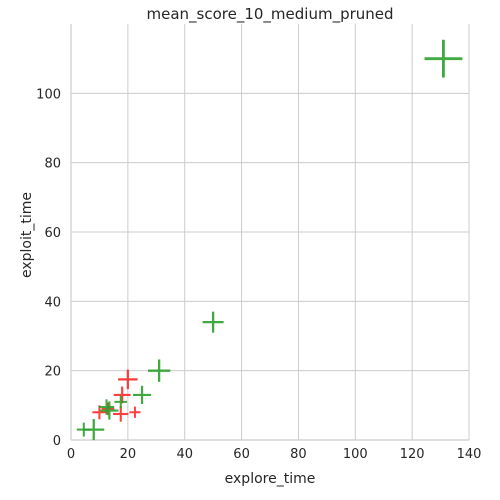  Describe the element at coordinates (298, 454) in the screenshot. I see `x-tick-label: 80` at that location.